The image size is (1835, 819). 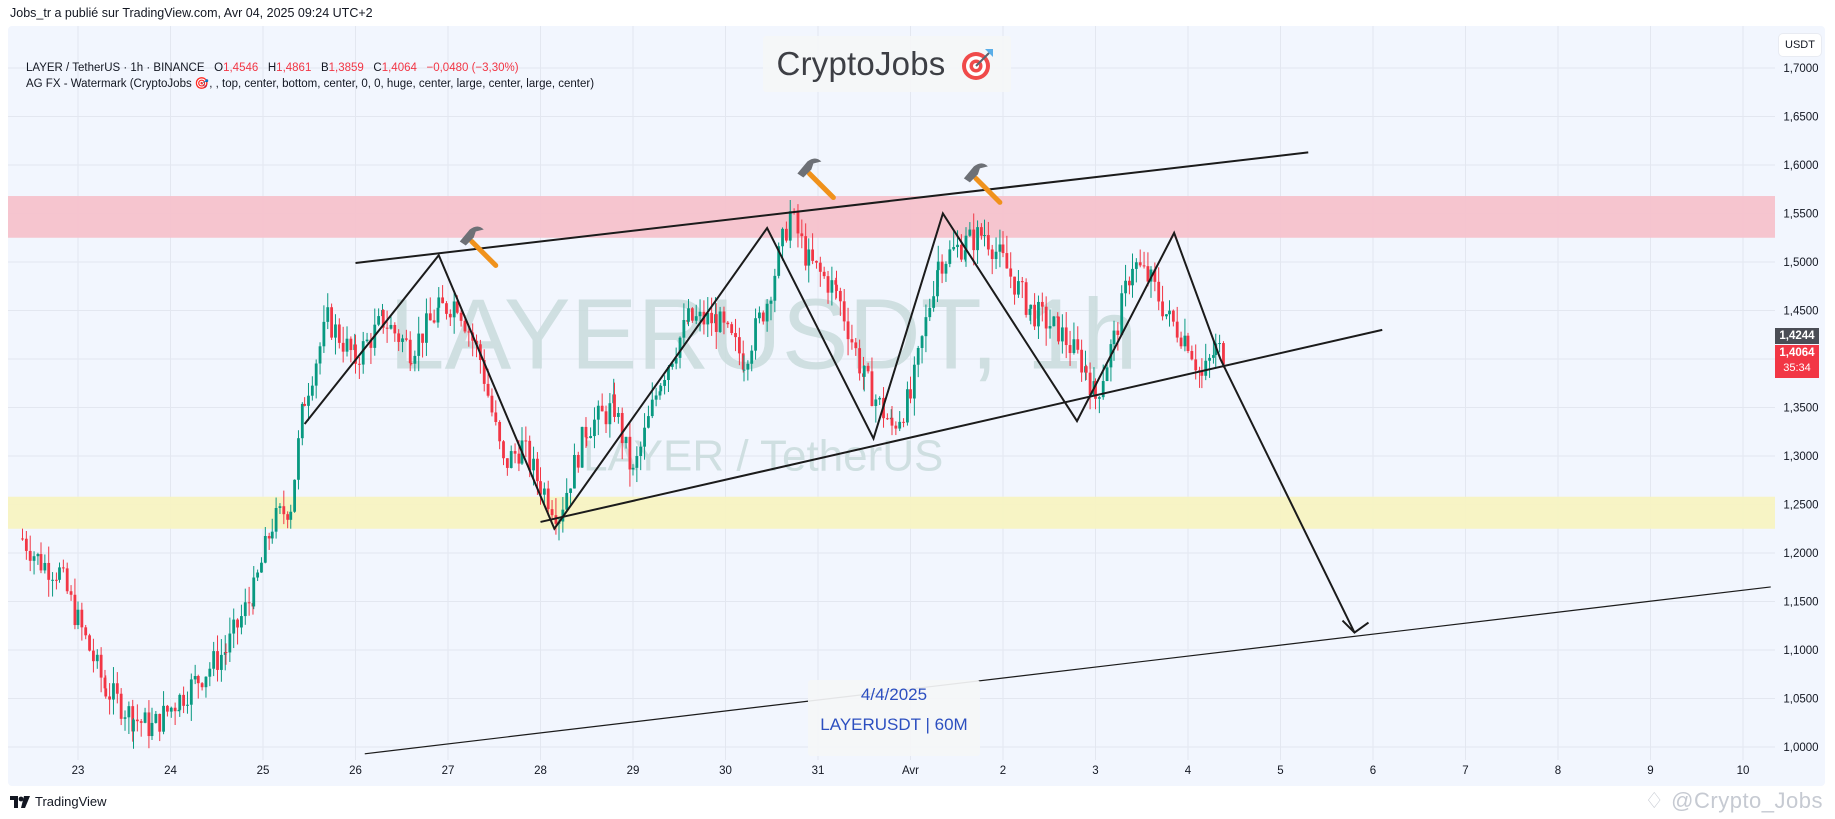 What do you see at coordinates (818, 771) in the screenshot?
I see `time-axis-label: 31` at bounding box center [818, 771].